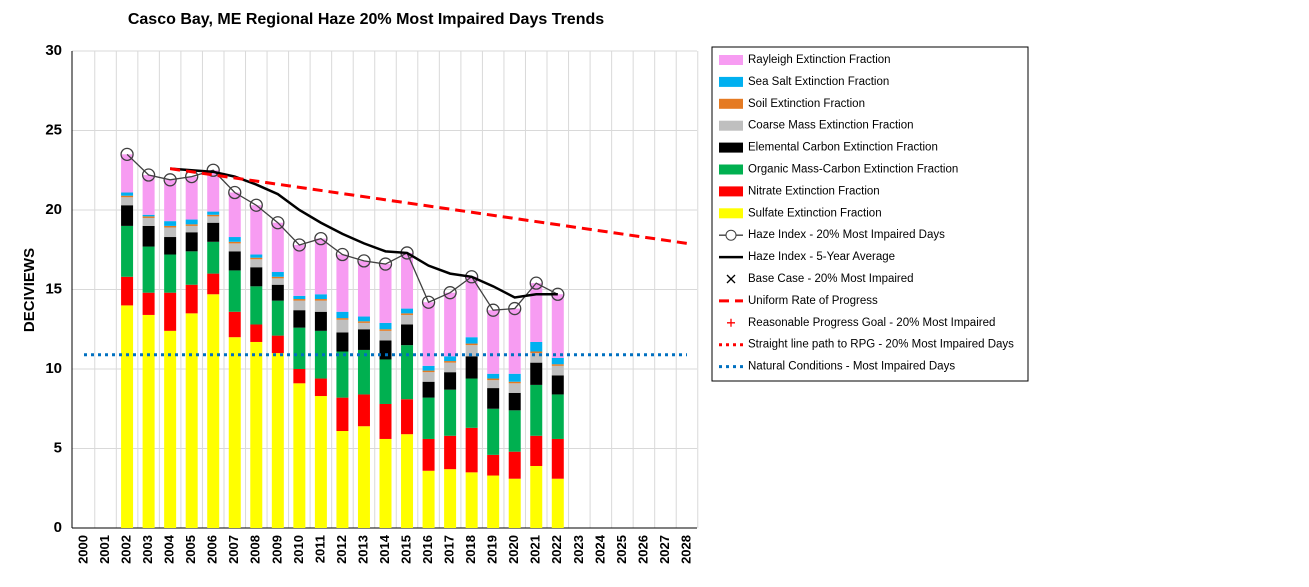 Image resolution: width=1309 pixels, height=587 pixels. I want to click on legend-label: Soil Extinction Fraction, so click(806, 104).